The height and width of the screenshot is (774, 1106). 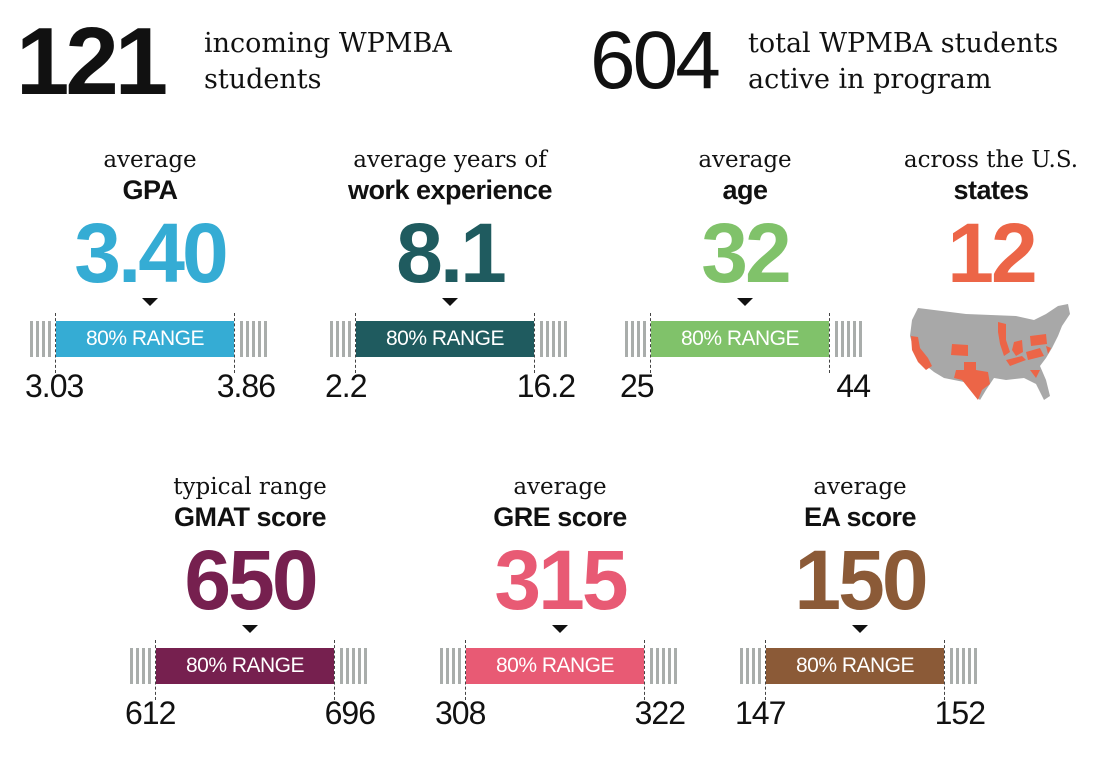 I want to click on gre-range-min: 308, so click(x=460, y=713).